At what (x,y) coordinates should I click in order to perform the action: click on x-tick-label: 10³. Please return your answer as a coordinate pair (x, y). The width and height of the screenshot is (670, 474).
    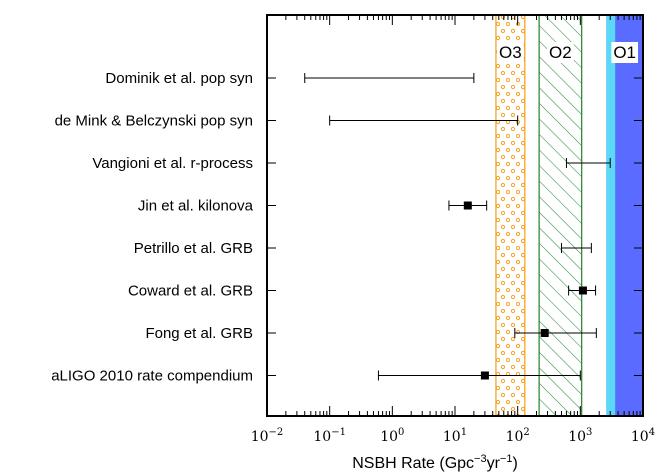
    Looking at the image, I should click on (580, 436).